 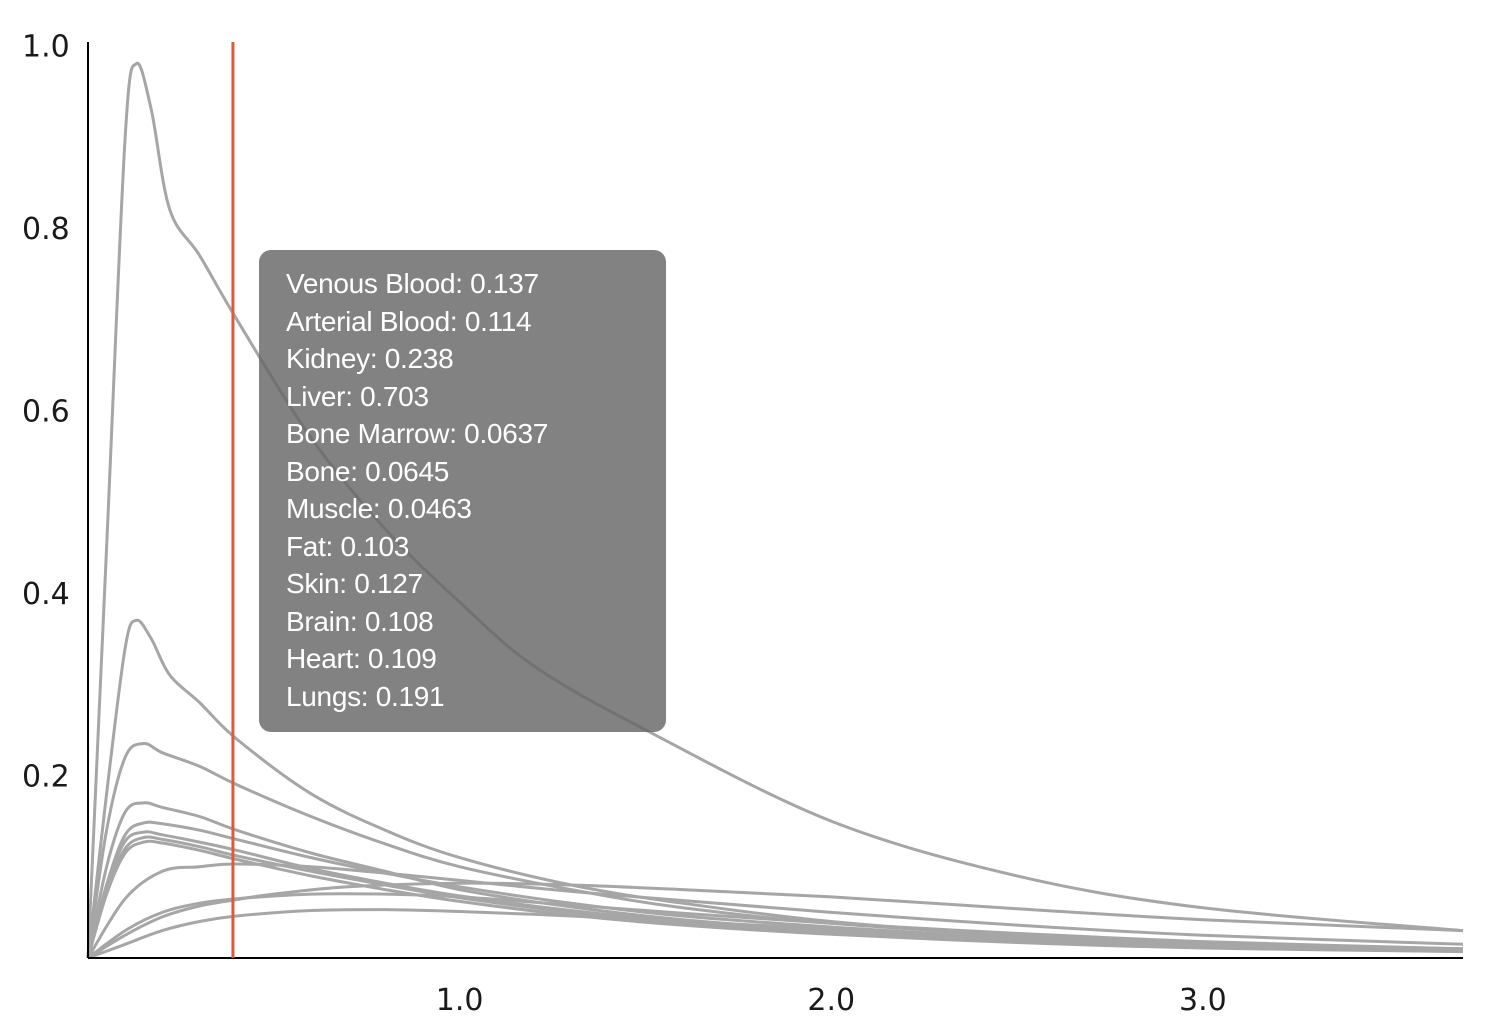 I want to click on tooltip-line-brain: Brain: 0.108, so click(x=360, y=621).